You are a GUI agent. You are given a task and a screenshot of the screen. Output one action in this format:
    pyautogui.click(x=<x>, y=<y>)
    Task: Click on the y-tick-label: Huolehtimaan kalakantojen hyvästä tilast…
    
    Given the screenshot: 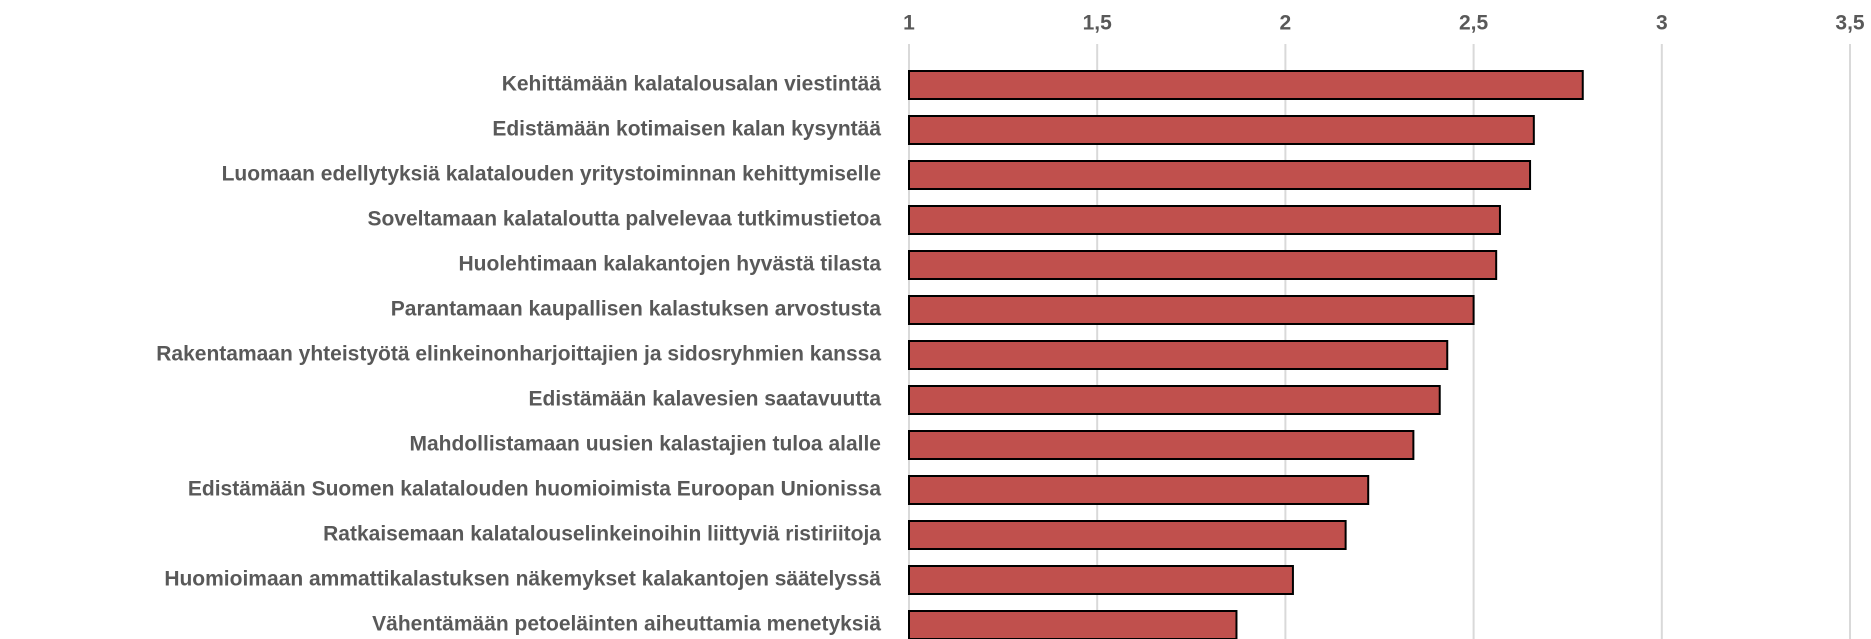 What is the action you would take?
    pyautogui.click(x=670, y=264)
    